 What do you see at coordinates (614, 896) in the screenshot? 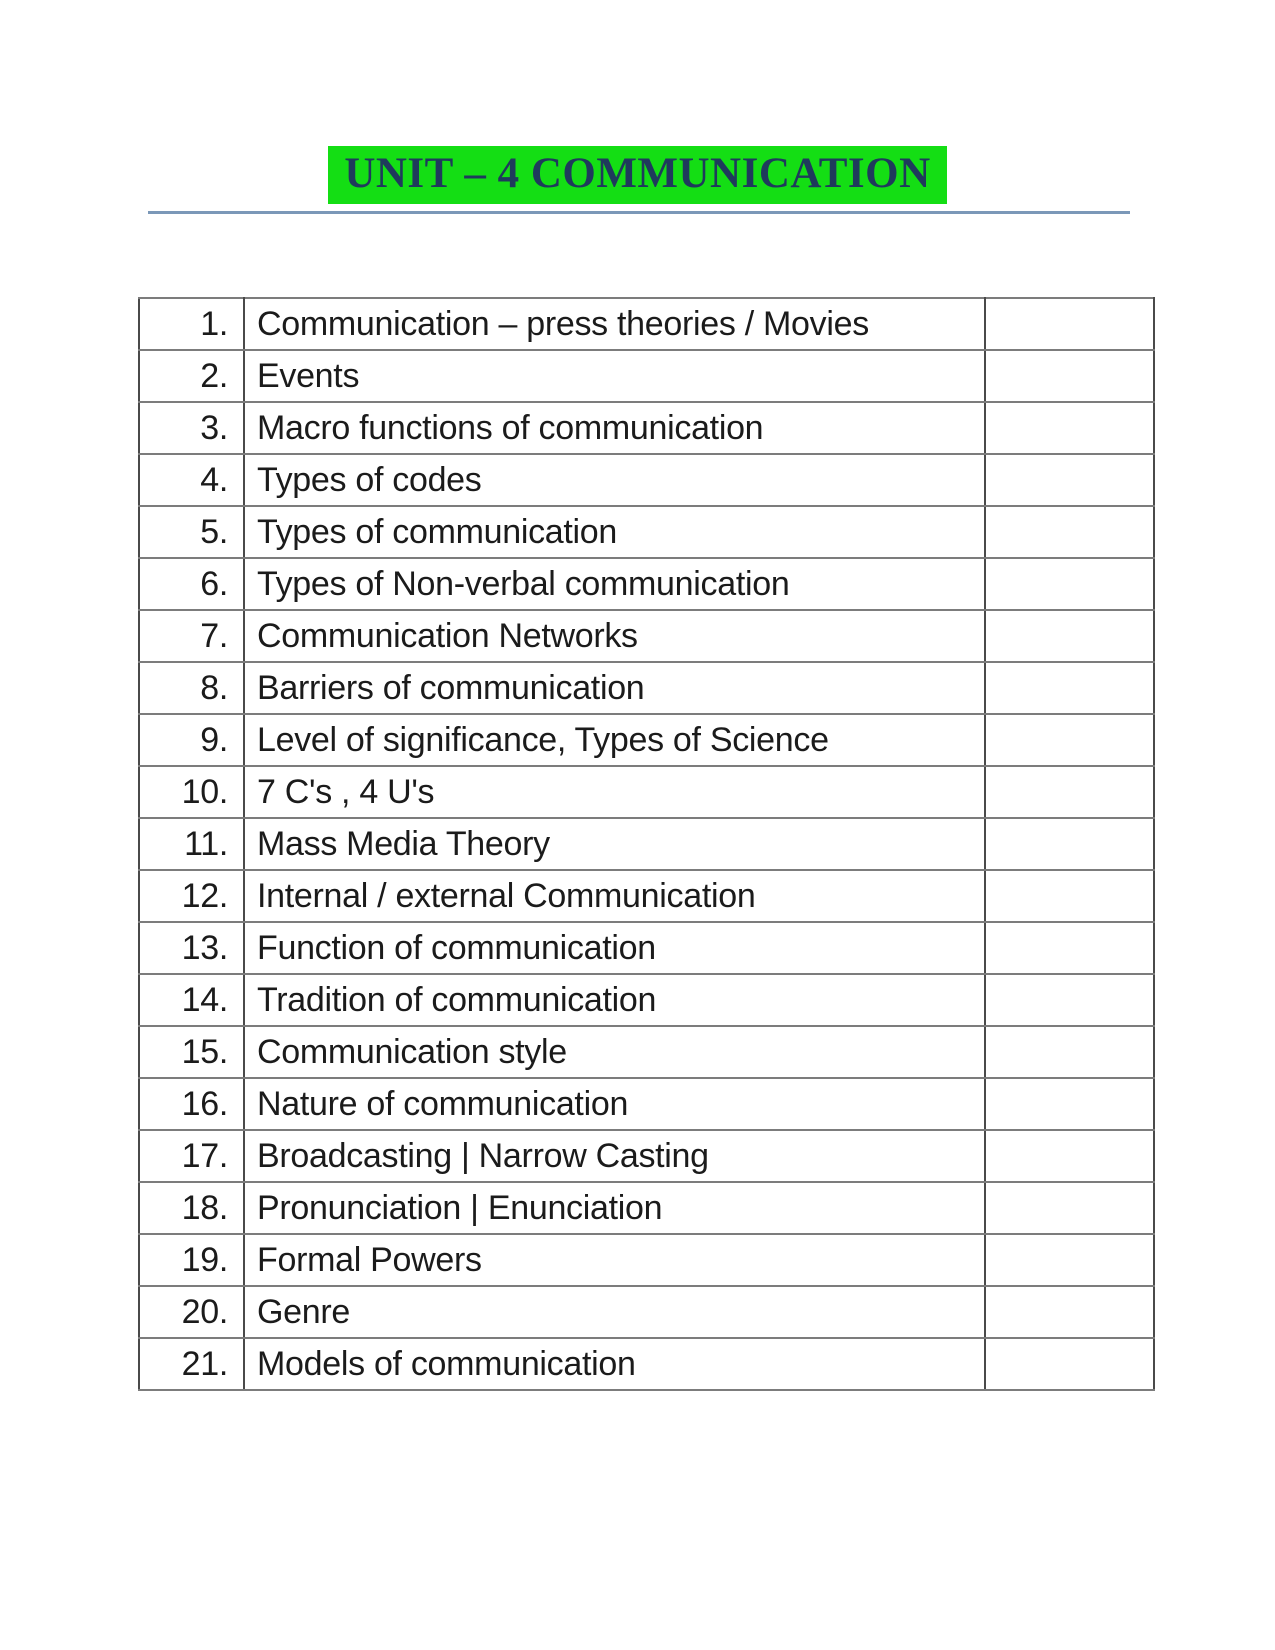
I see `topic-cell: Internal / external Communication` at bounding box center [614, 896].